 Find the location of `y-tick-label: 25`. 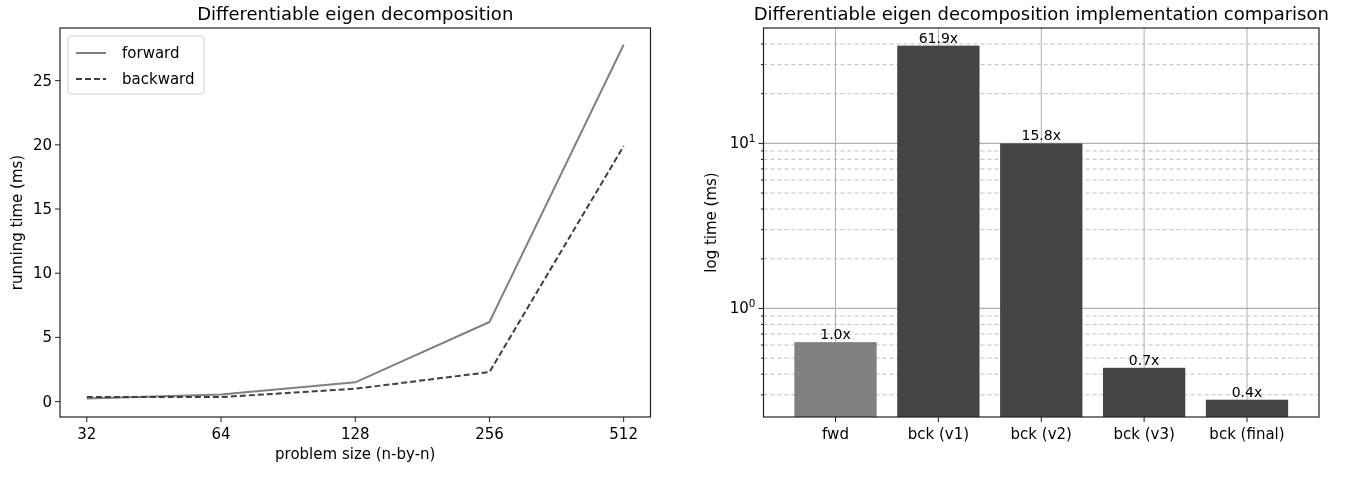

y-tick-label: 25 is located at coordinates (42, 80).